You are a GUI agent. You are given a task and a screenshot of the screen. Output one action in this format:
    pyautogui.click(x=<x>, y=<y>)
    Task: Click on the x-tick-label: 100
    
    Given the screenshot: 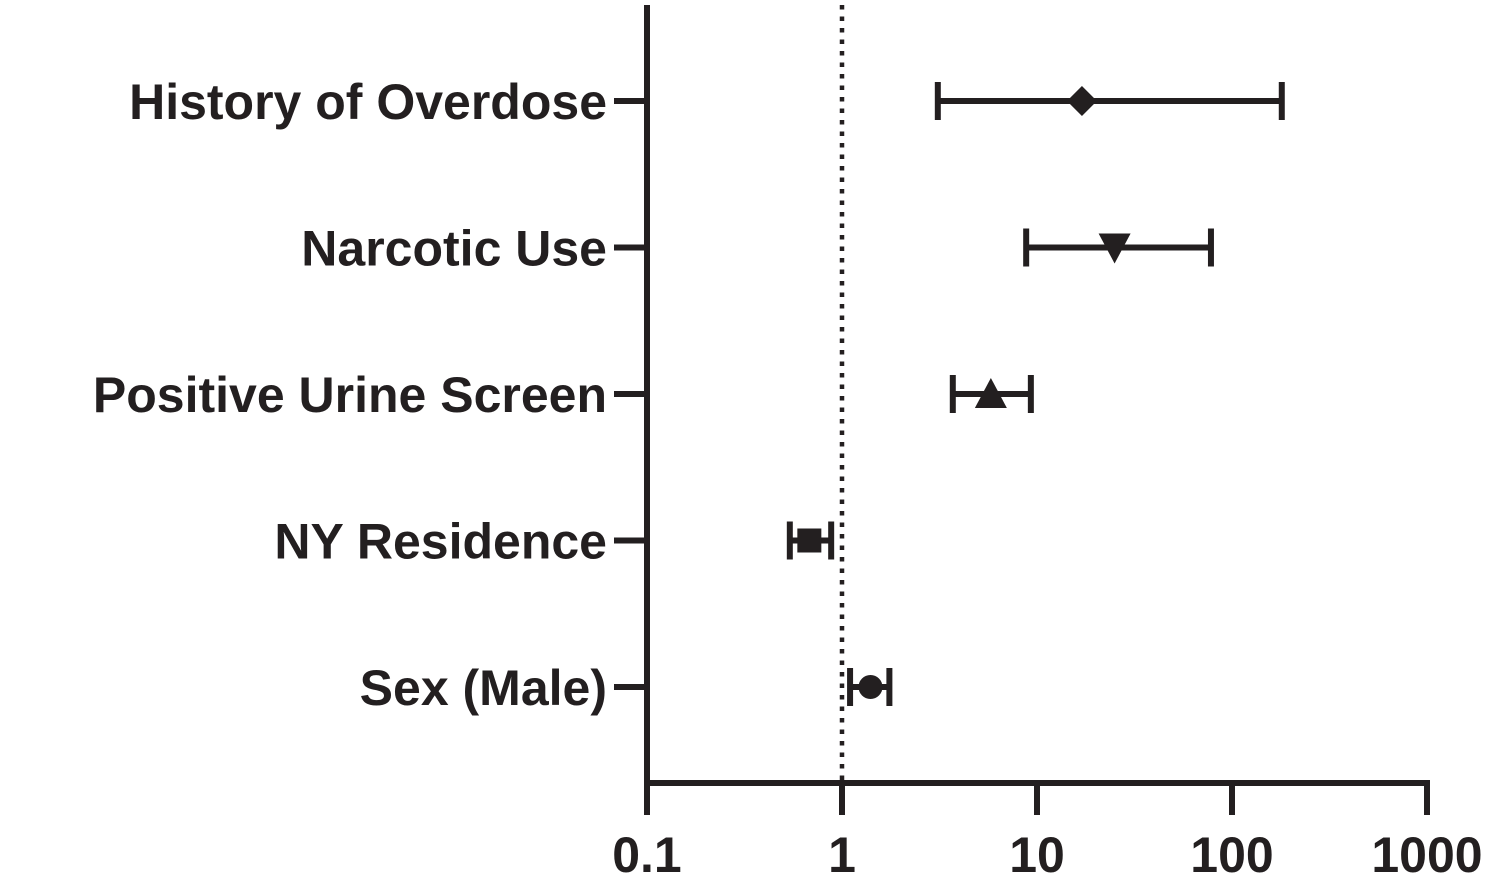 What is the action you would take?
    pyautogui.click(x=1231, y=852)
    